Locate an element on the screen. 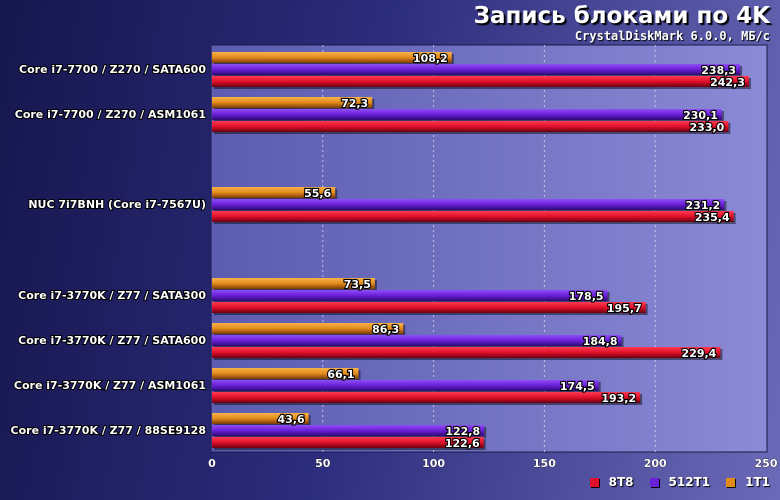 The height and width of the screenshot is (500, 780). x-tick-label: 50 is located at coordinates (323, 463).